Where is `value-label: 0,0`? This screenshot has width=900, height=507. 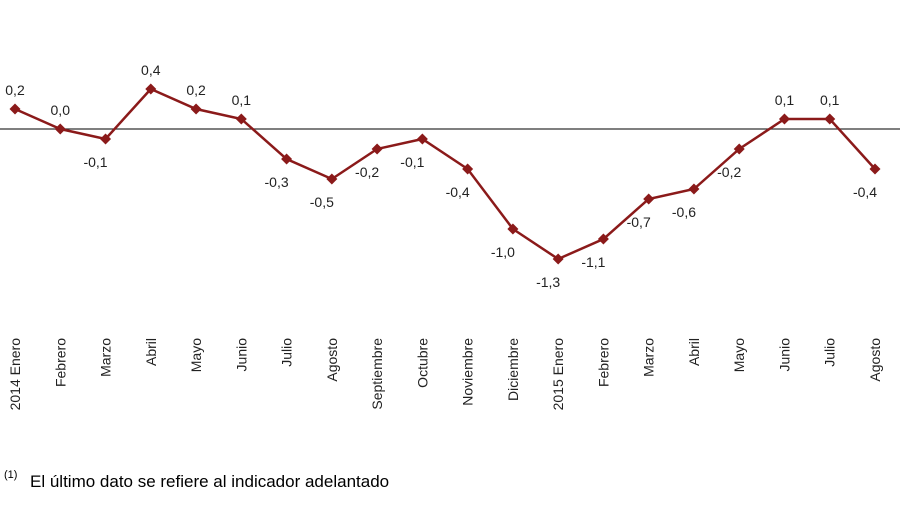 value-label: 0,0 is located at coordinates (61, 110).